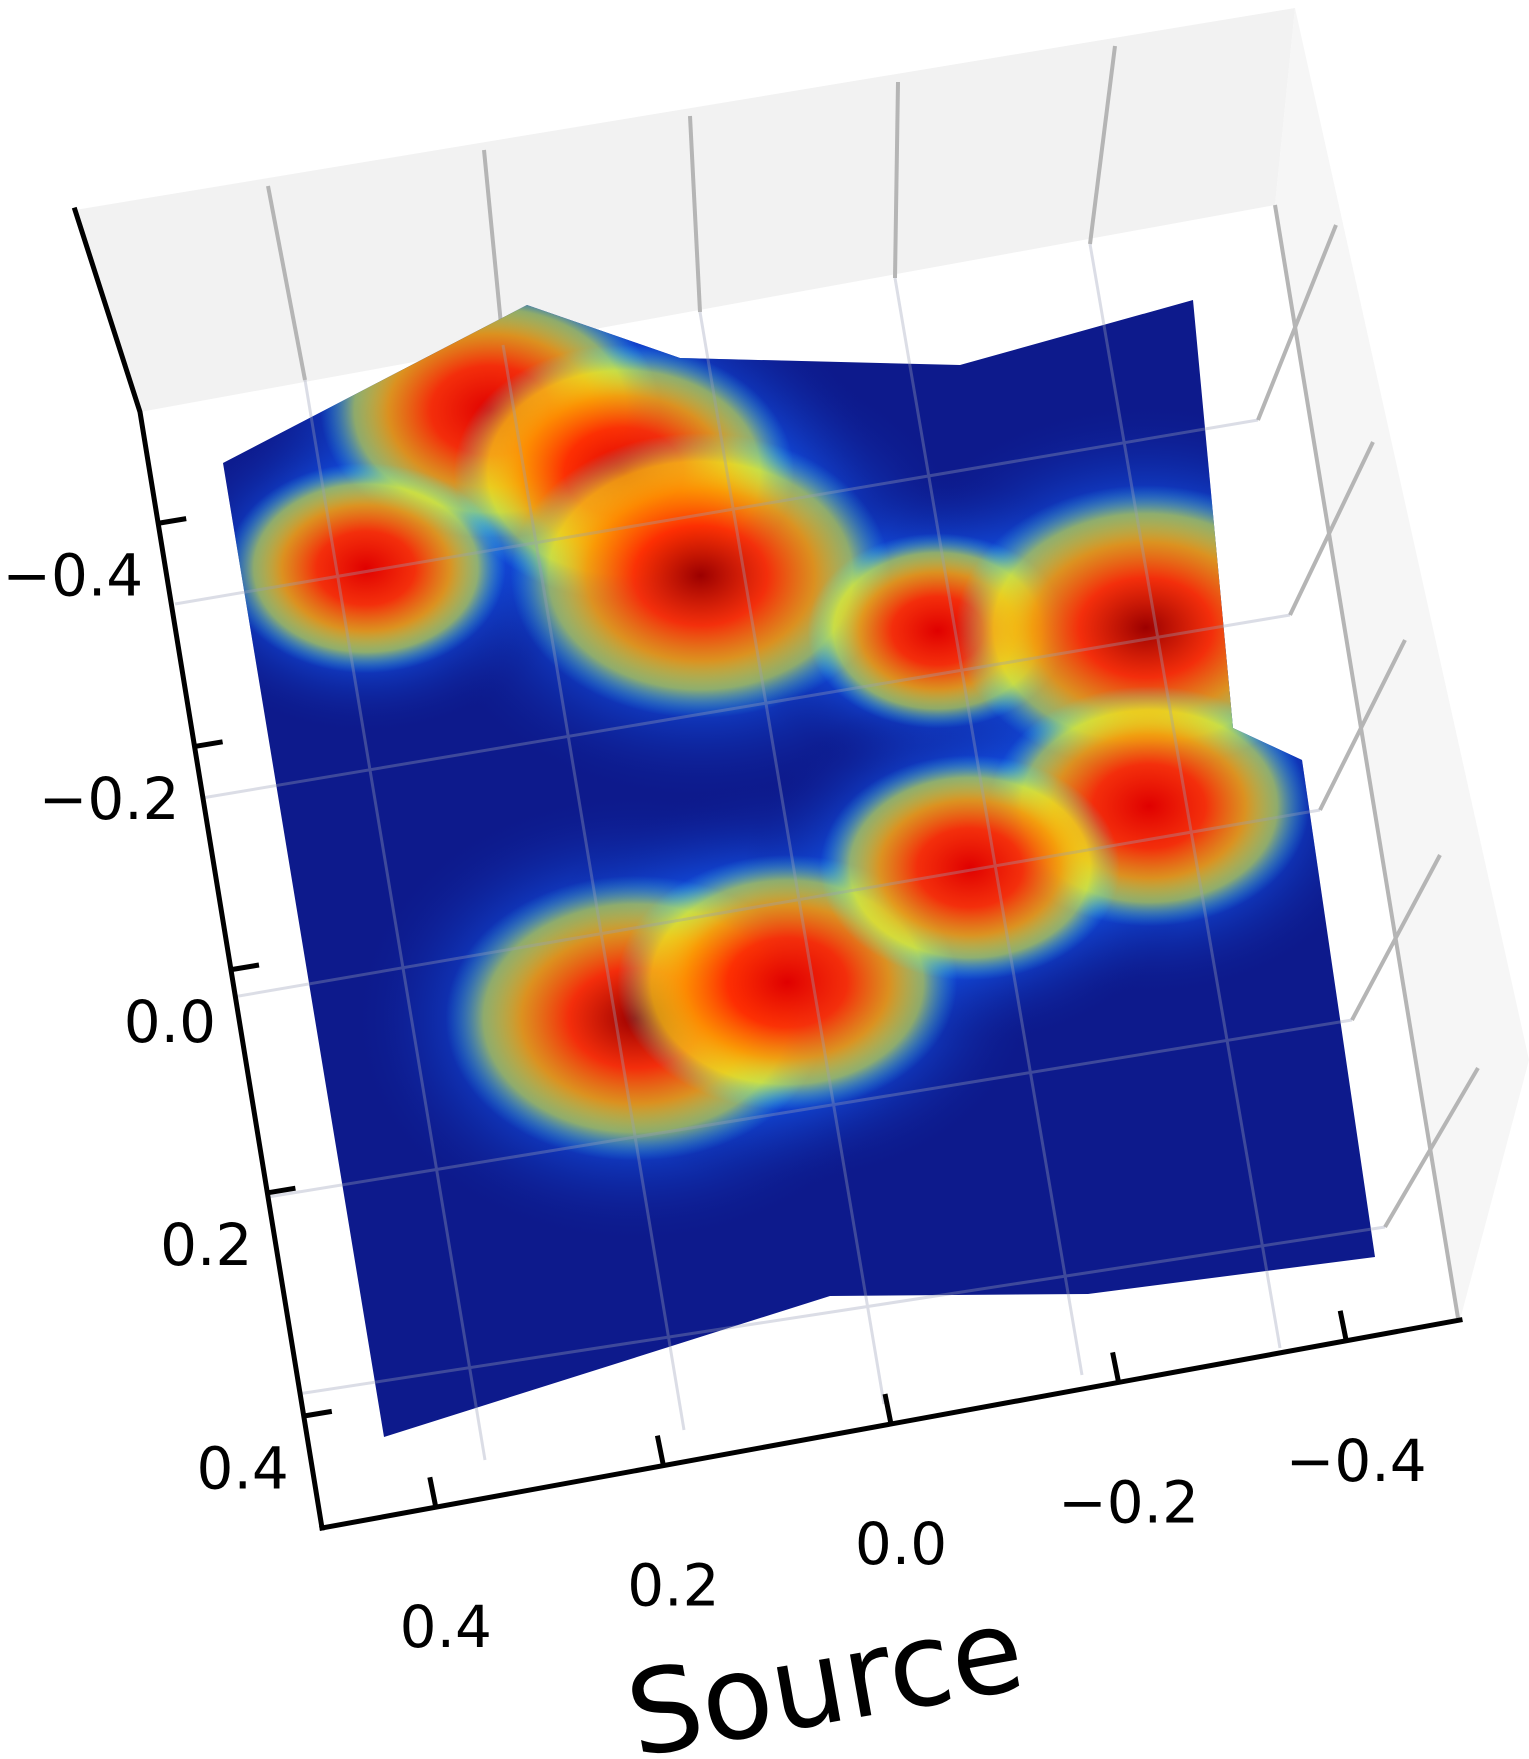 This screenshot has height=1759, width=1529. What do you see at coordinates (913, 1485) in the screenshot?
I see `x-axis-ticks: 0.4 0.2 0.0 −0.2 −0.4` at bounding box center [913, 1485].